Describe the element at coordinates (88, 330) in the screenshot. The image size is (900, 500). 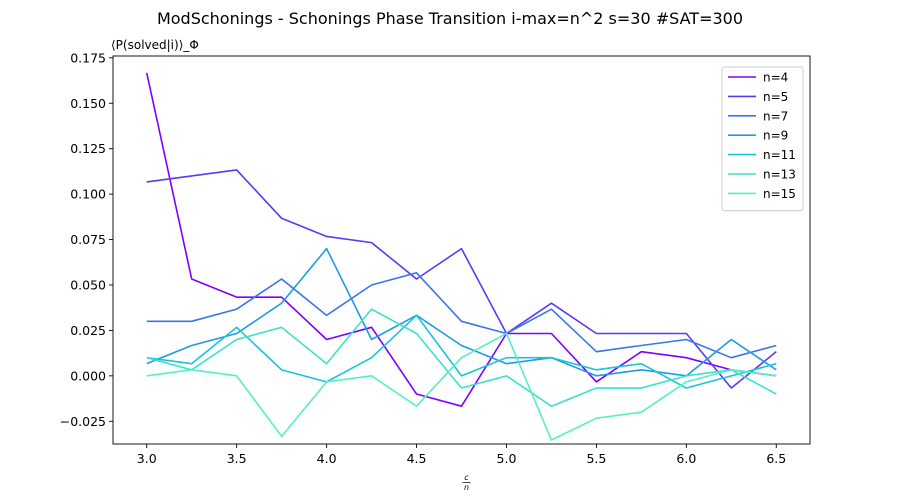
I see `y-tick-label: 0.025` at that location.